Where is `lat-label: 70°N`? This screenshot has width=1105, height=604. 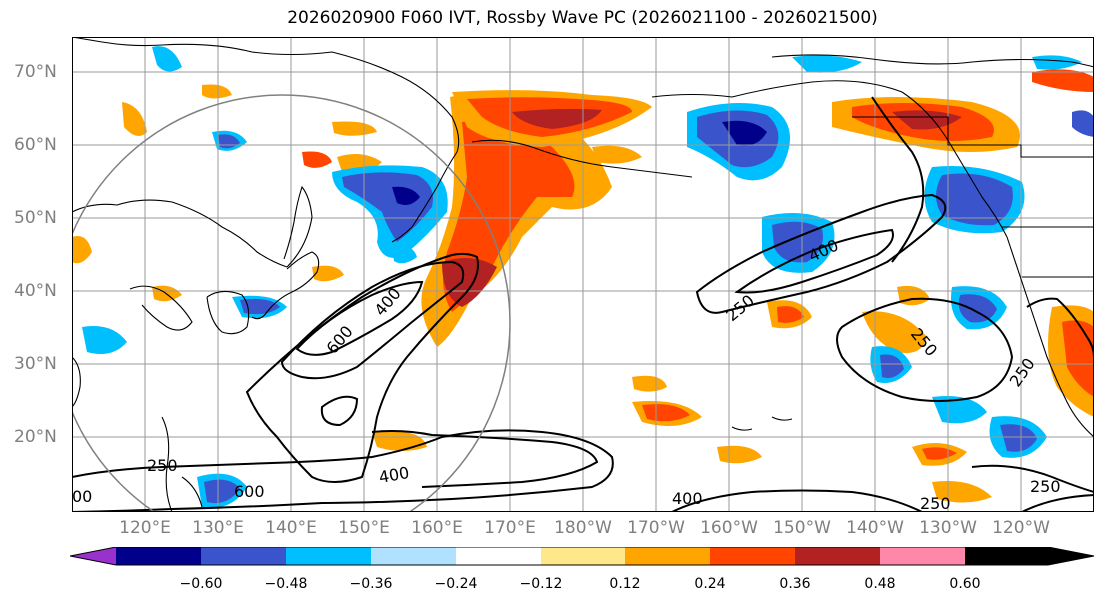
lat-label: 70°N is located at coordinates (35, 72).